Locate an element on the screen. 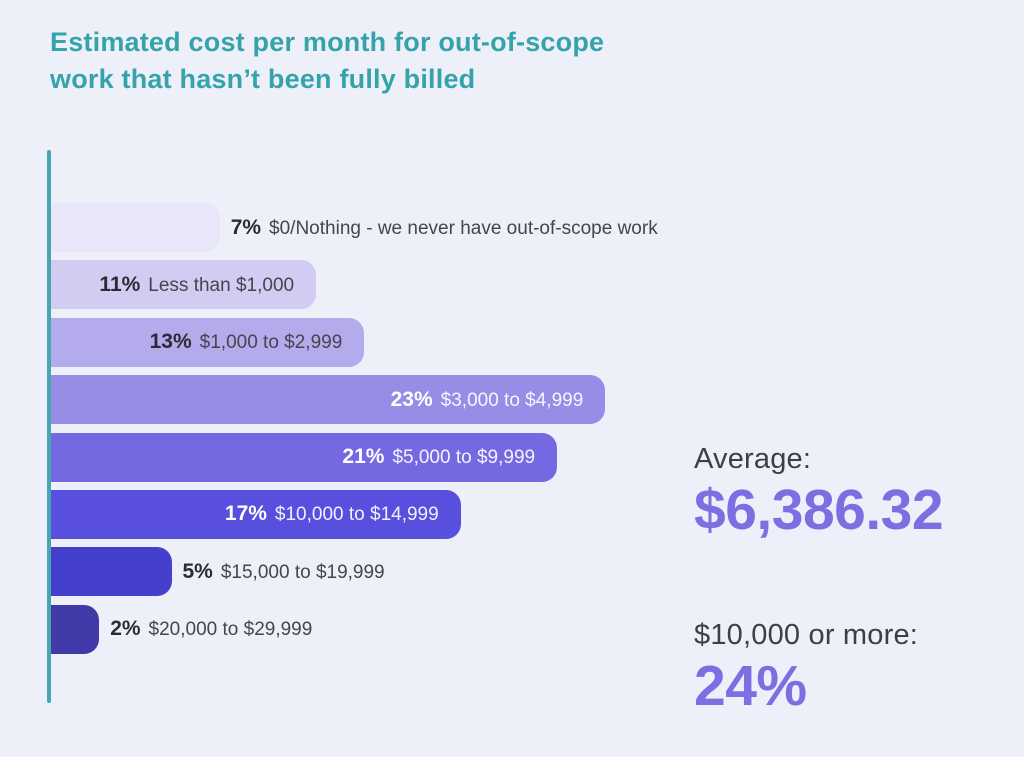 The image size is (1024, 757). bar-category-label: Less than $1,000 is located at coordinates (221, 285).